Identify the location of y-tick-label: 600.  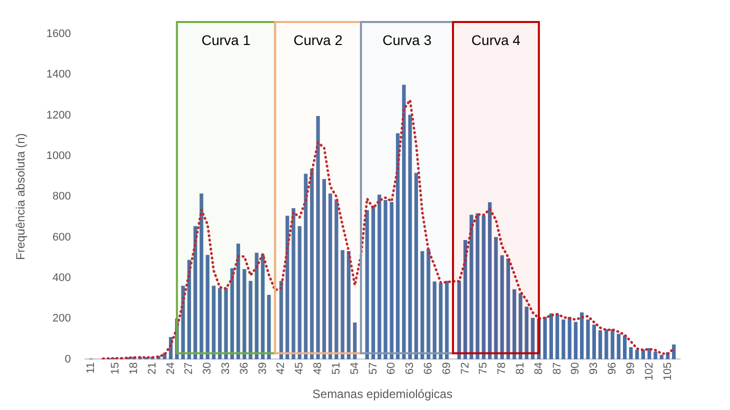
(61, 237).